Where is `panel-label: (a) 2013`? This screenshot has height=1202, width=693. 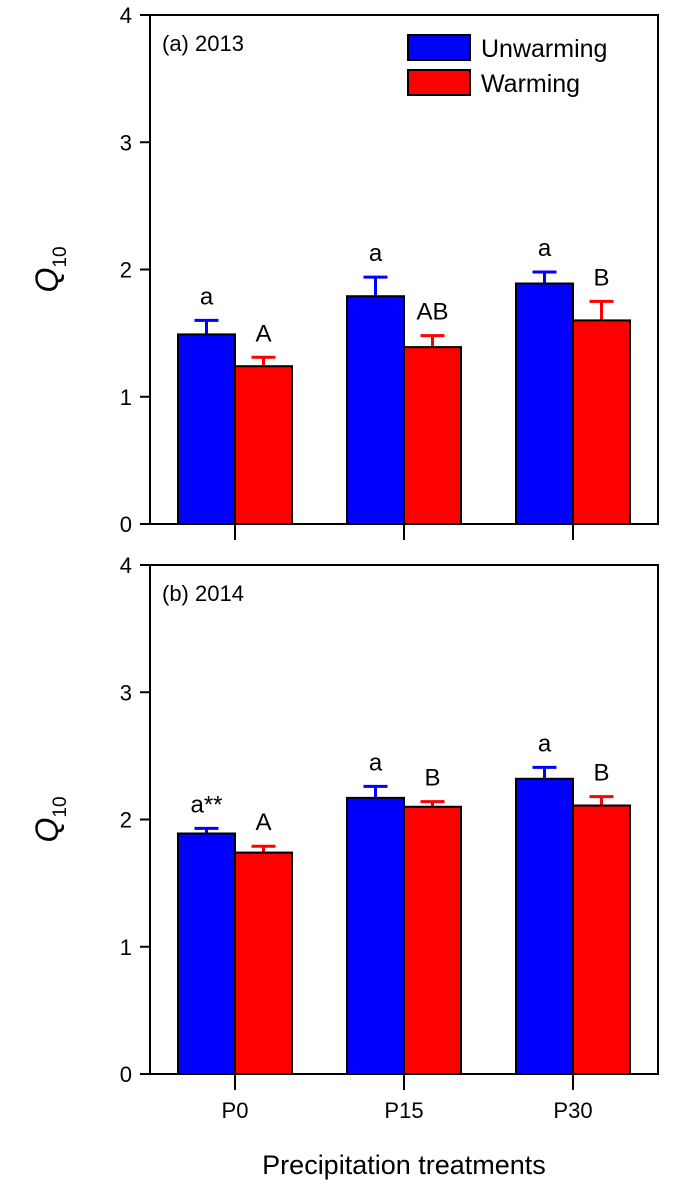
panel-label: (a) 2013 is located at coordinates (203, 43).